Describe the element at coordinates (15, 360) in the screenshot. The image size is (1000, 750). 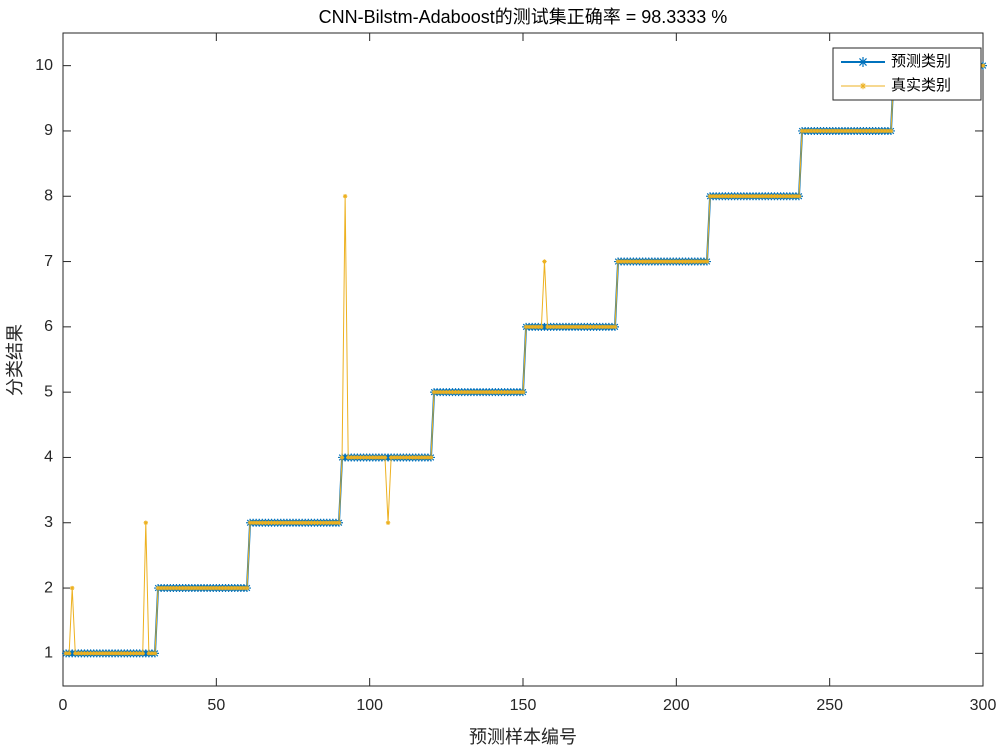
I see `y-axis-label: 分类结果` at that location.